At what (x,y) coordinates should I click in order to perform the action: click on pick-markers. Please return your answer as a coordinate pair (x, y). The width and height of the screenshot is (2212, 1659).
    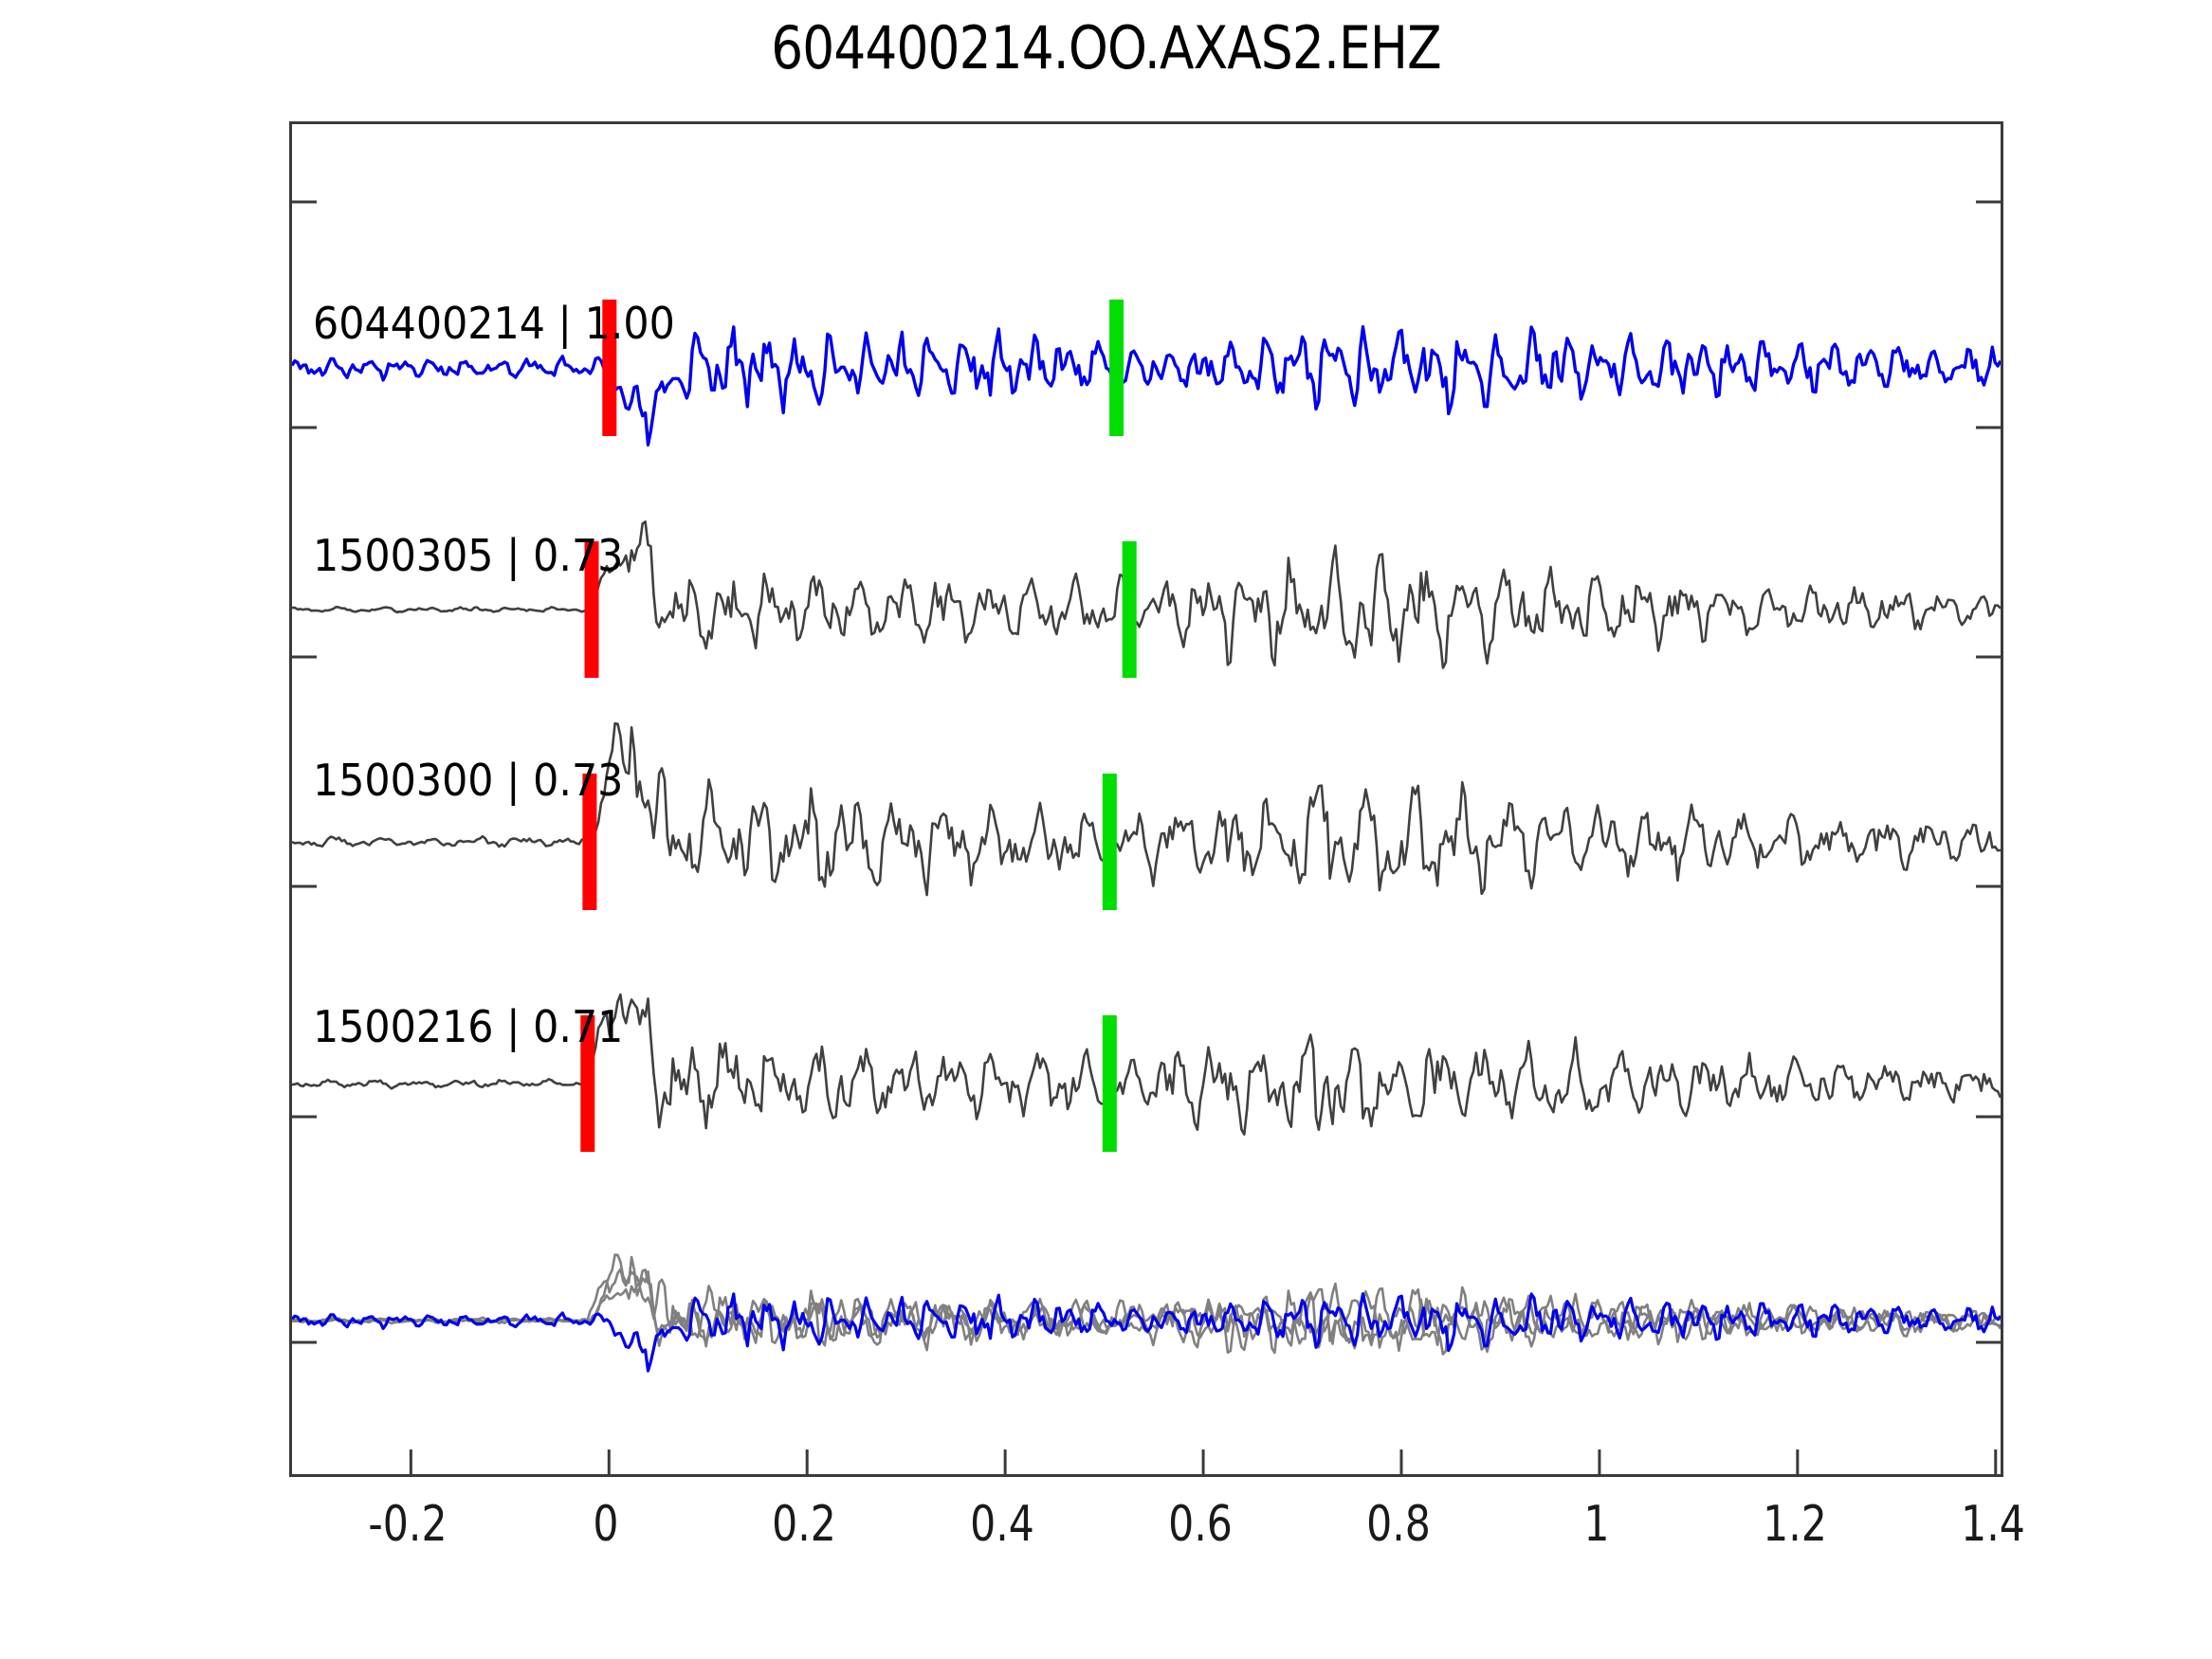
    Looking at the image, I should click on (858, 726).